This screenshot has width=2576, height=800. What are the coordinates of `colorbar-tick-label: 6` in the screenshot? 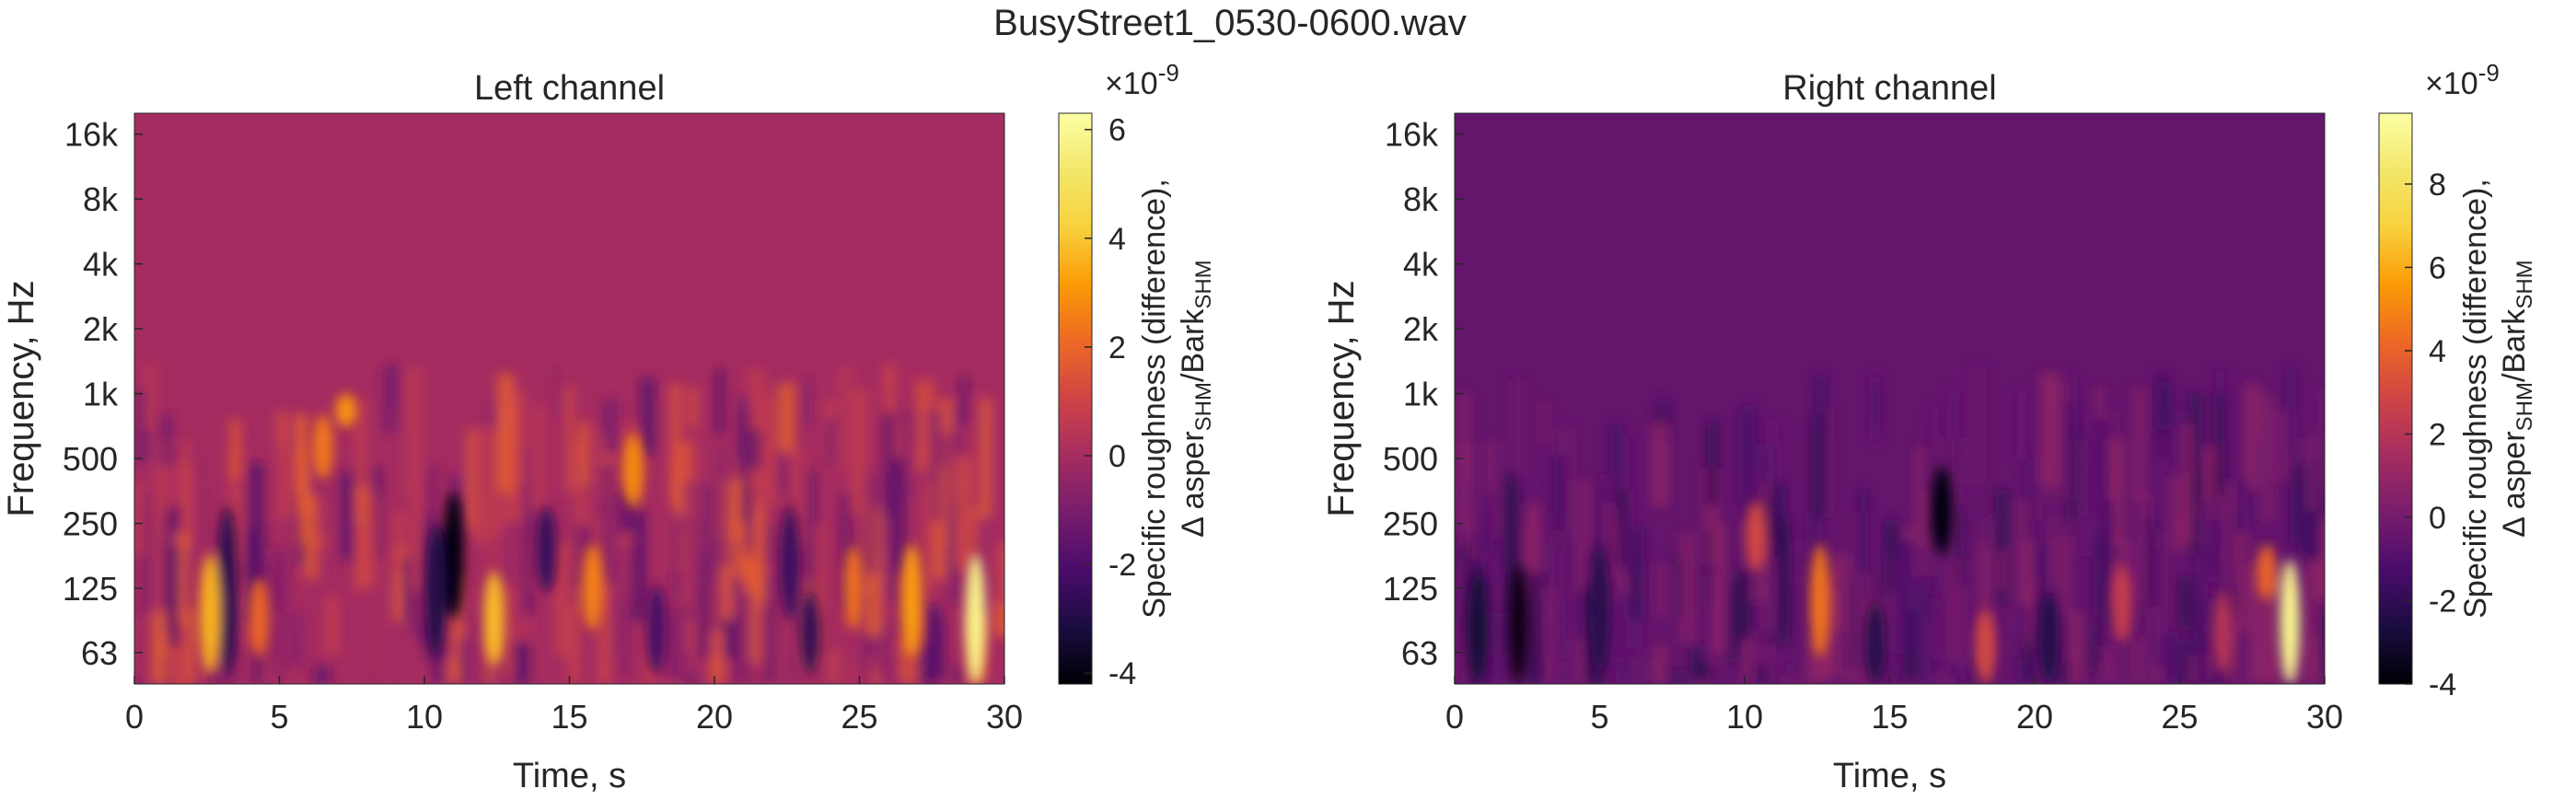 It's located at (2437, 267).